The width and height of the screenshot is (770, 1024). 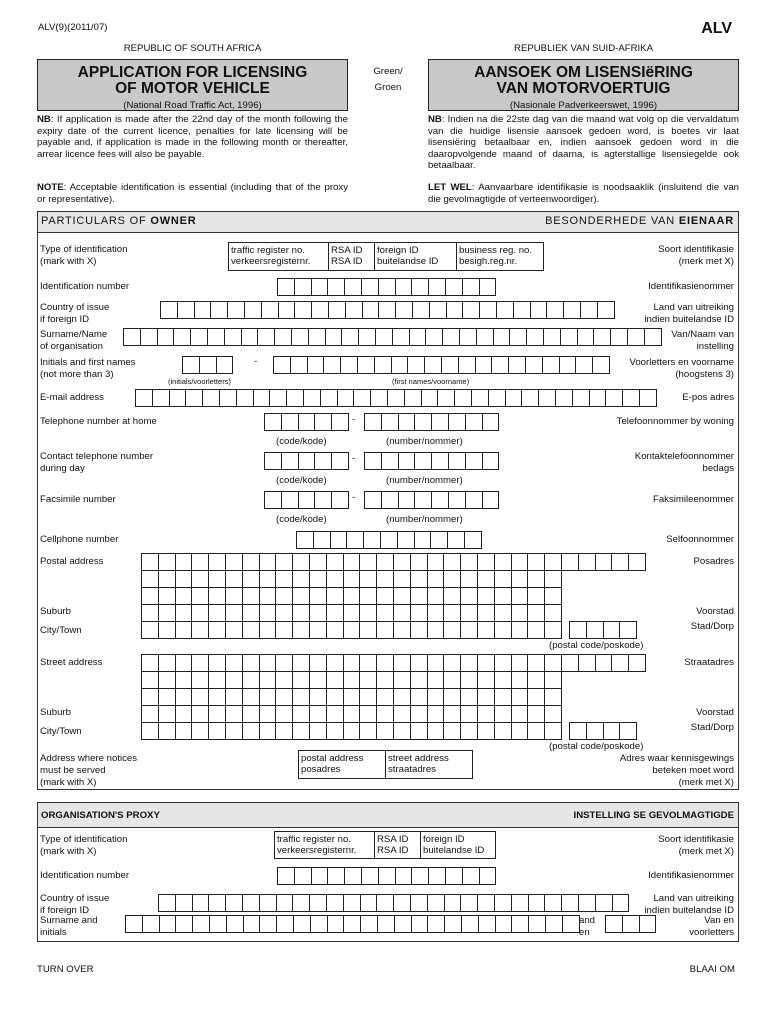 I want to click on proxy-type-id-option: foreign ID buitelandse ID, so click(x=458, y=845).